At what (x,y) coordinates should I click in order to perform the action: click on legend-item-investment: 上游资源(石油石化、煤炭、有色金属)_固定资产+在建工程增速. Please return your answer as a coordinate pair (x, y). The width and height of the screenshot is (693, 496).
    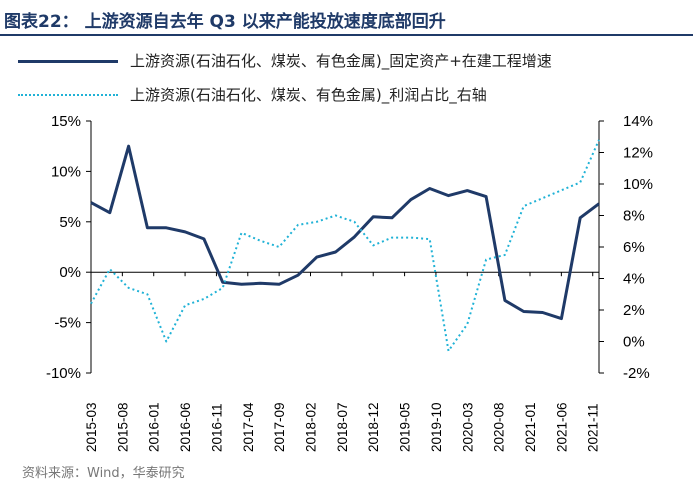
    Looking at the image, I should click on (353, 61).